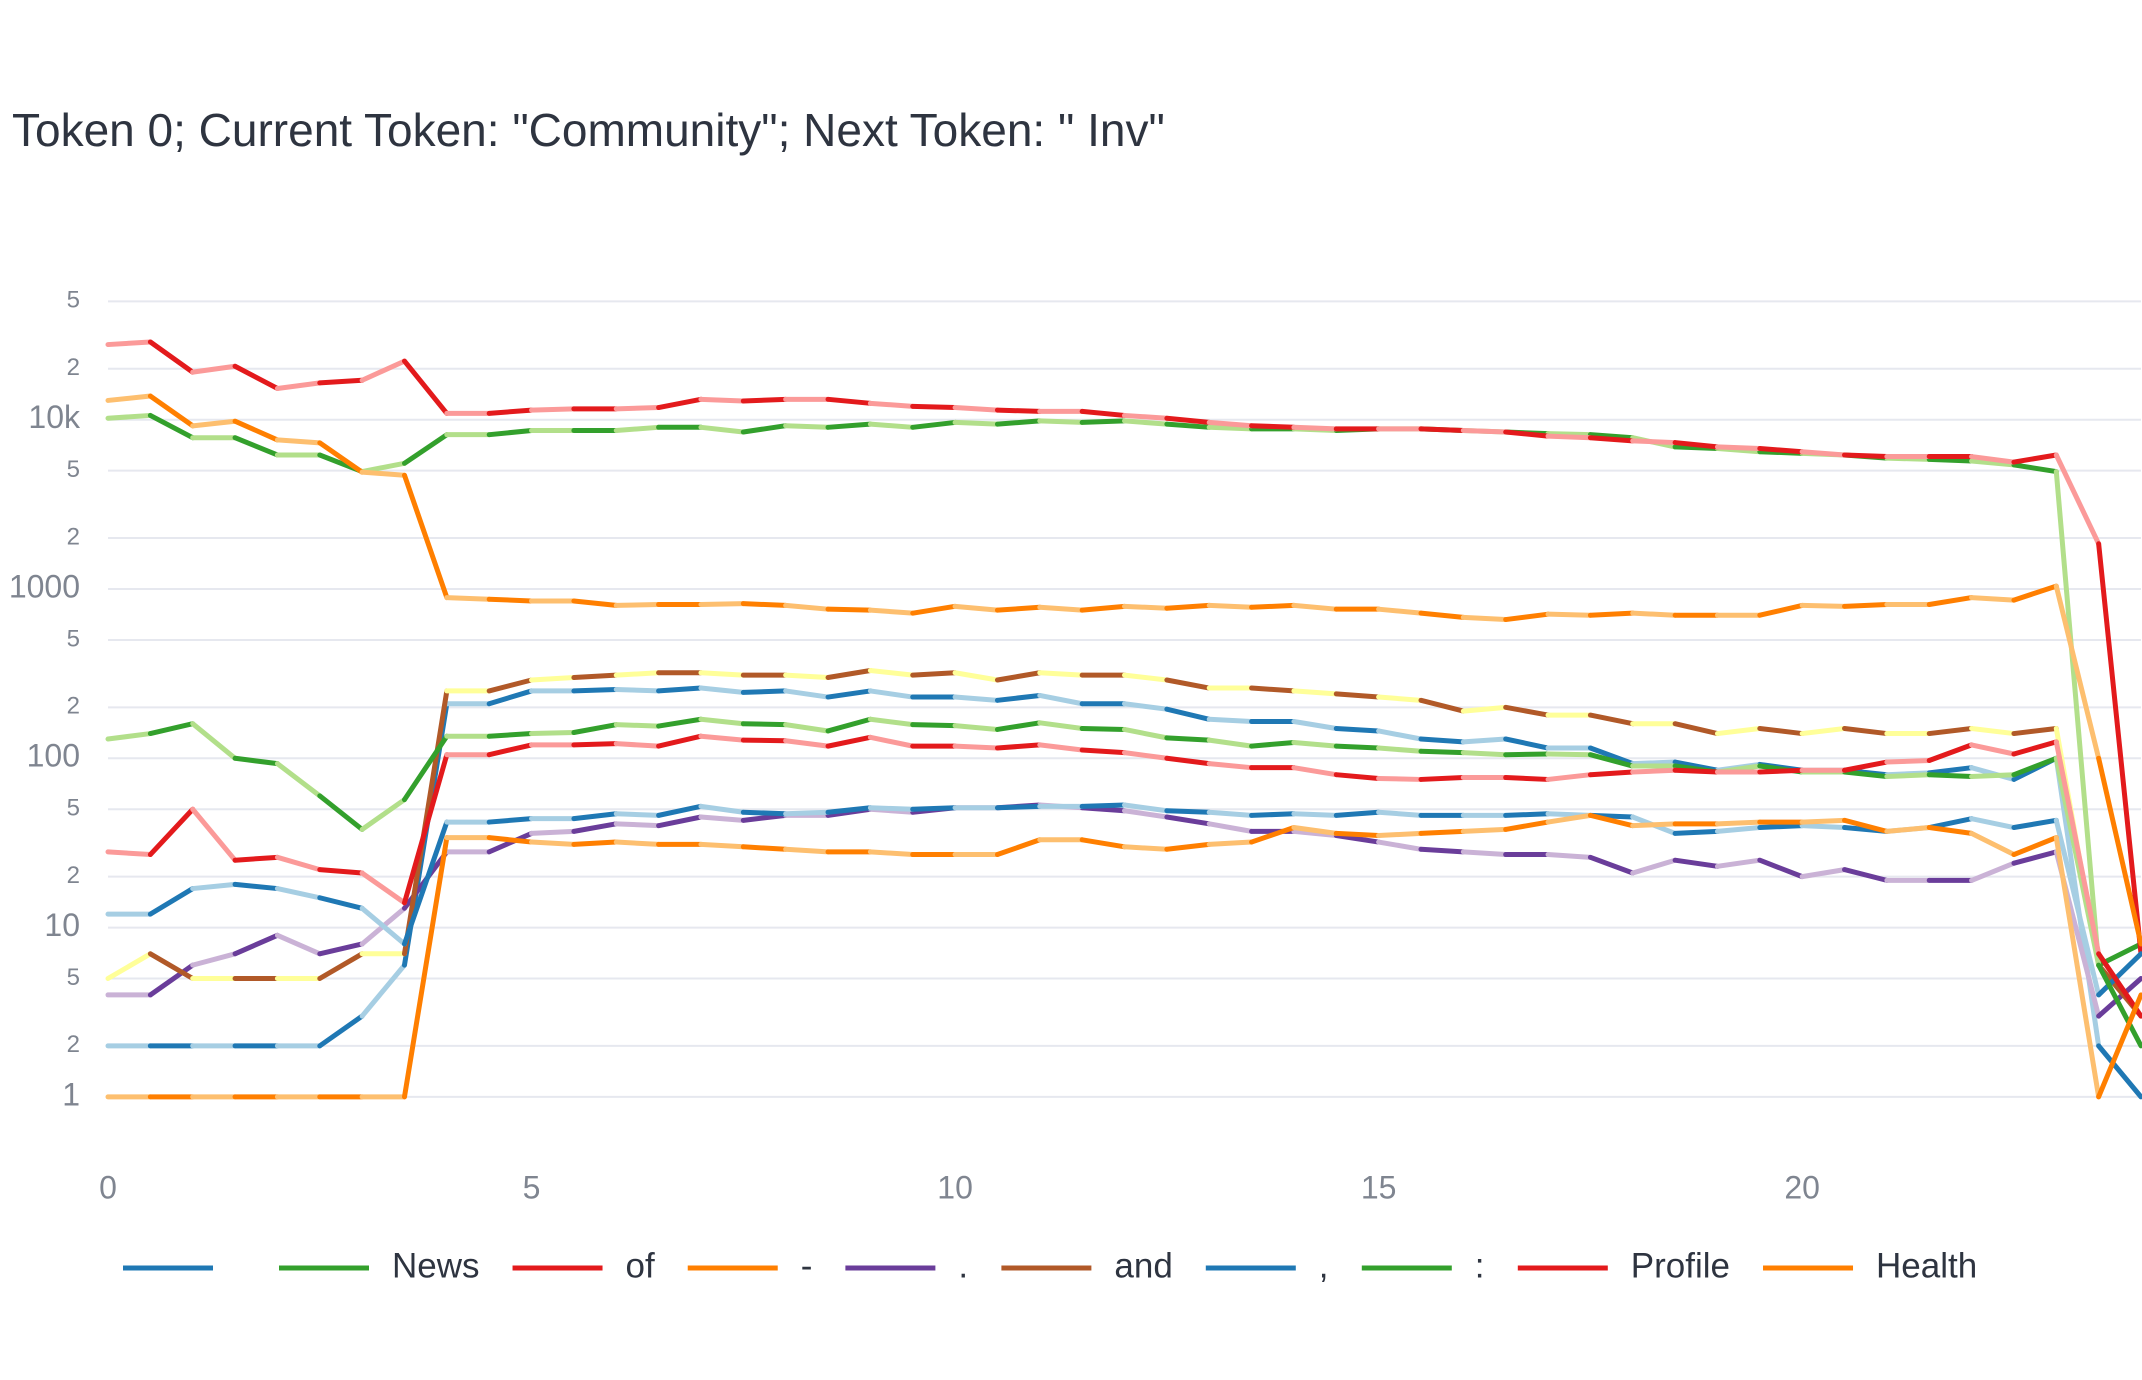 This screenshot has height=1380, width=2142. Describe the element at coordinates (108, 1187) in the screenshot. I see `x-tick-label: 0` at that location.